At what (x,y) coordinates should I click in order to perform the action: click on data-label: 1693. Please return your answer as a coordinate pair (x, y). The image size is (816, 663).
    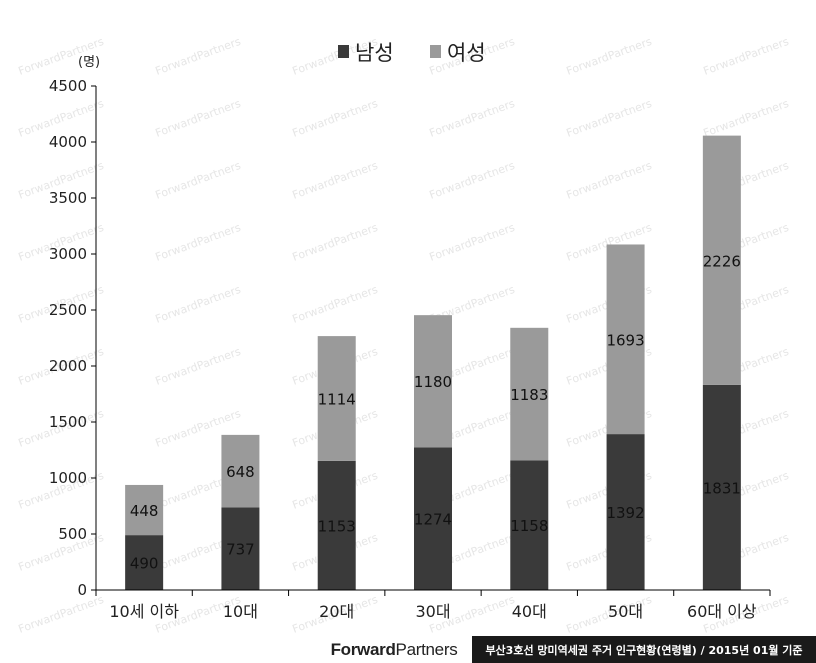
    Looking at the image, I should click on (625, 340).